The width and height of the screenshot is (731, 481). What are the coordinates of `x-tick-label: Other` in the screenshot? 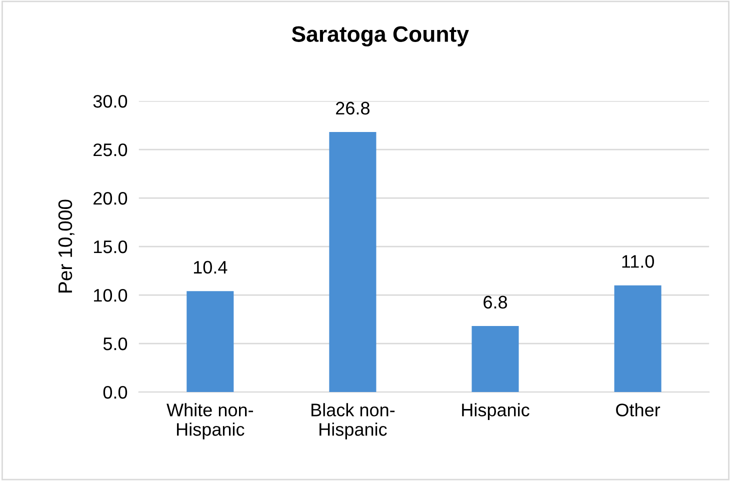 It's located at (638, 409).